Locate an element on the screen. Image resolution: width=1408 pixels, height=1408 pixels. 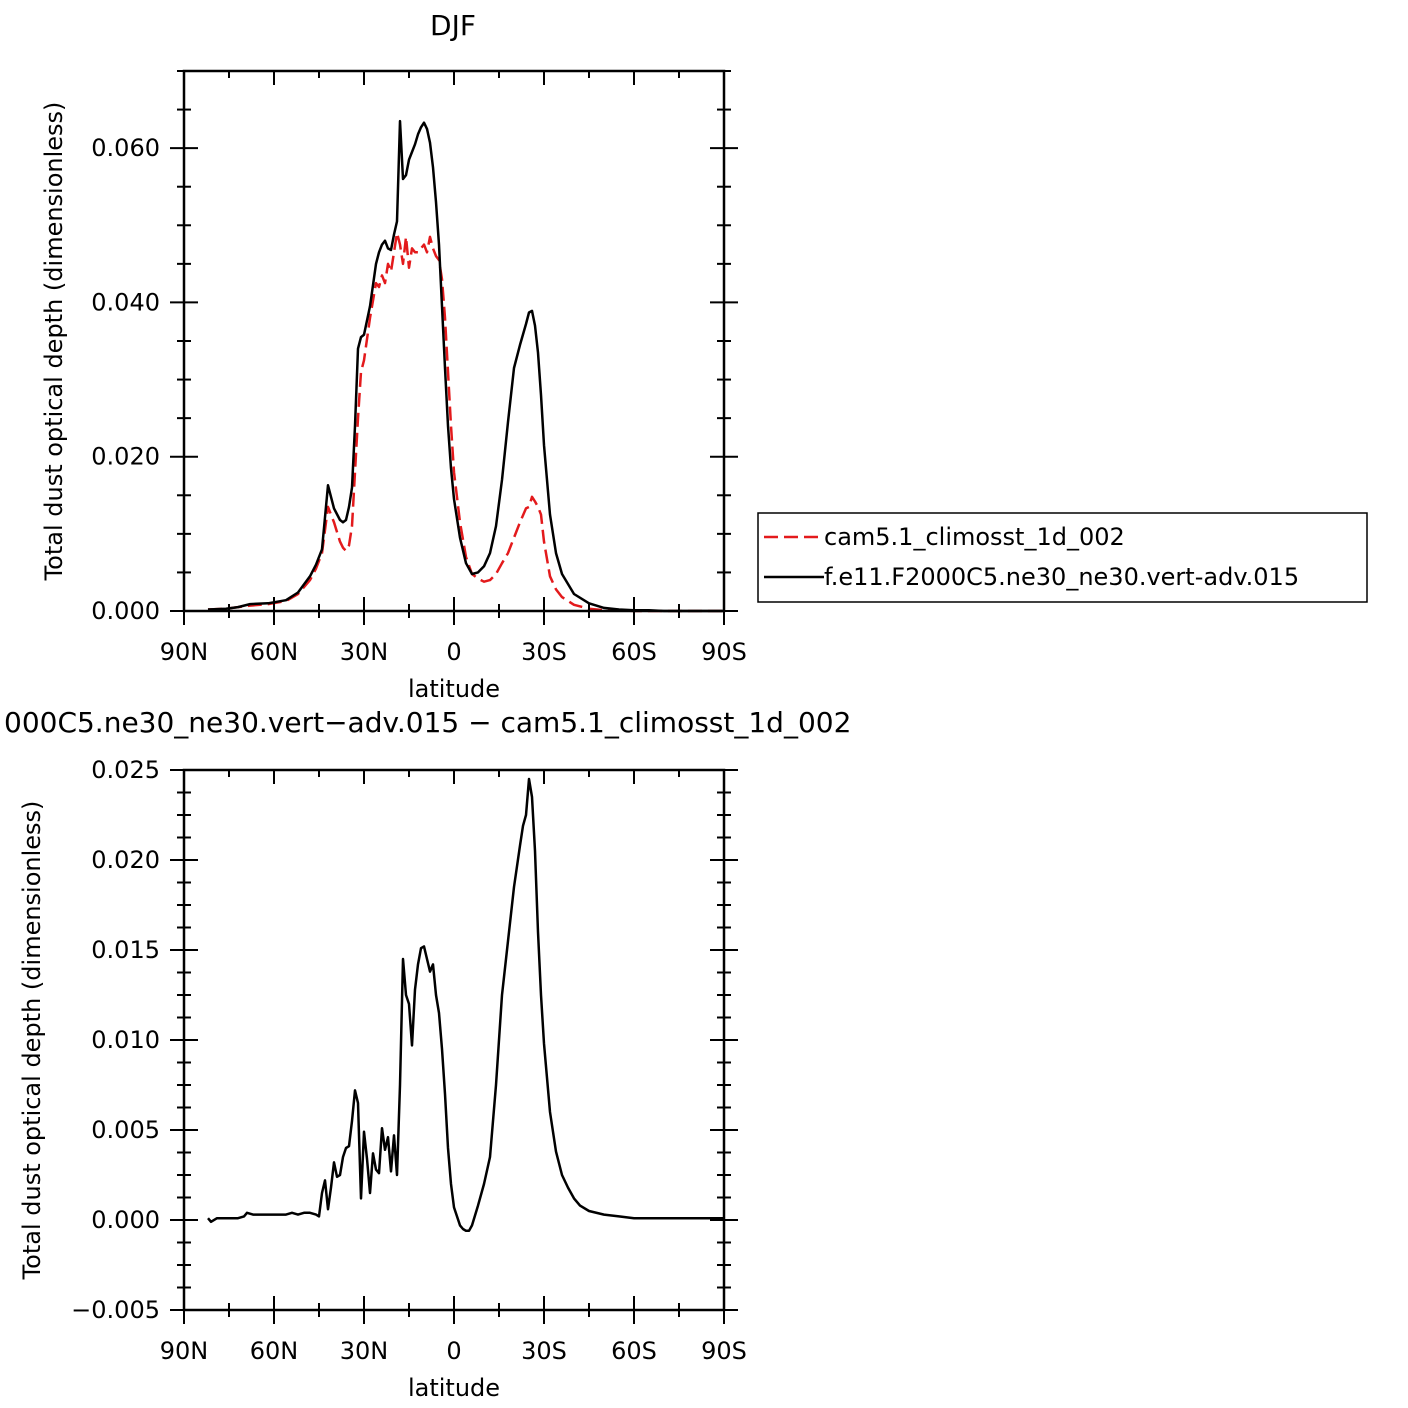
top-panel-title: DJF is located at coordinates (453, 25).